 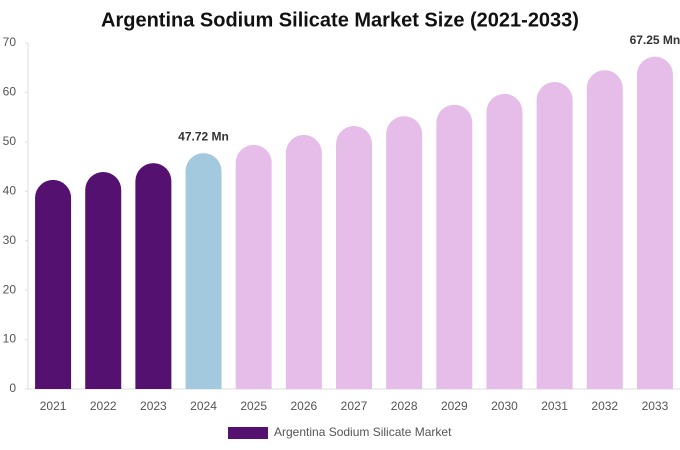 What do you see at coordinates (655, 406) in the screenshot?
I see `x-tick-label: 2033` at bounding box center [655, 406].